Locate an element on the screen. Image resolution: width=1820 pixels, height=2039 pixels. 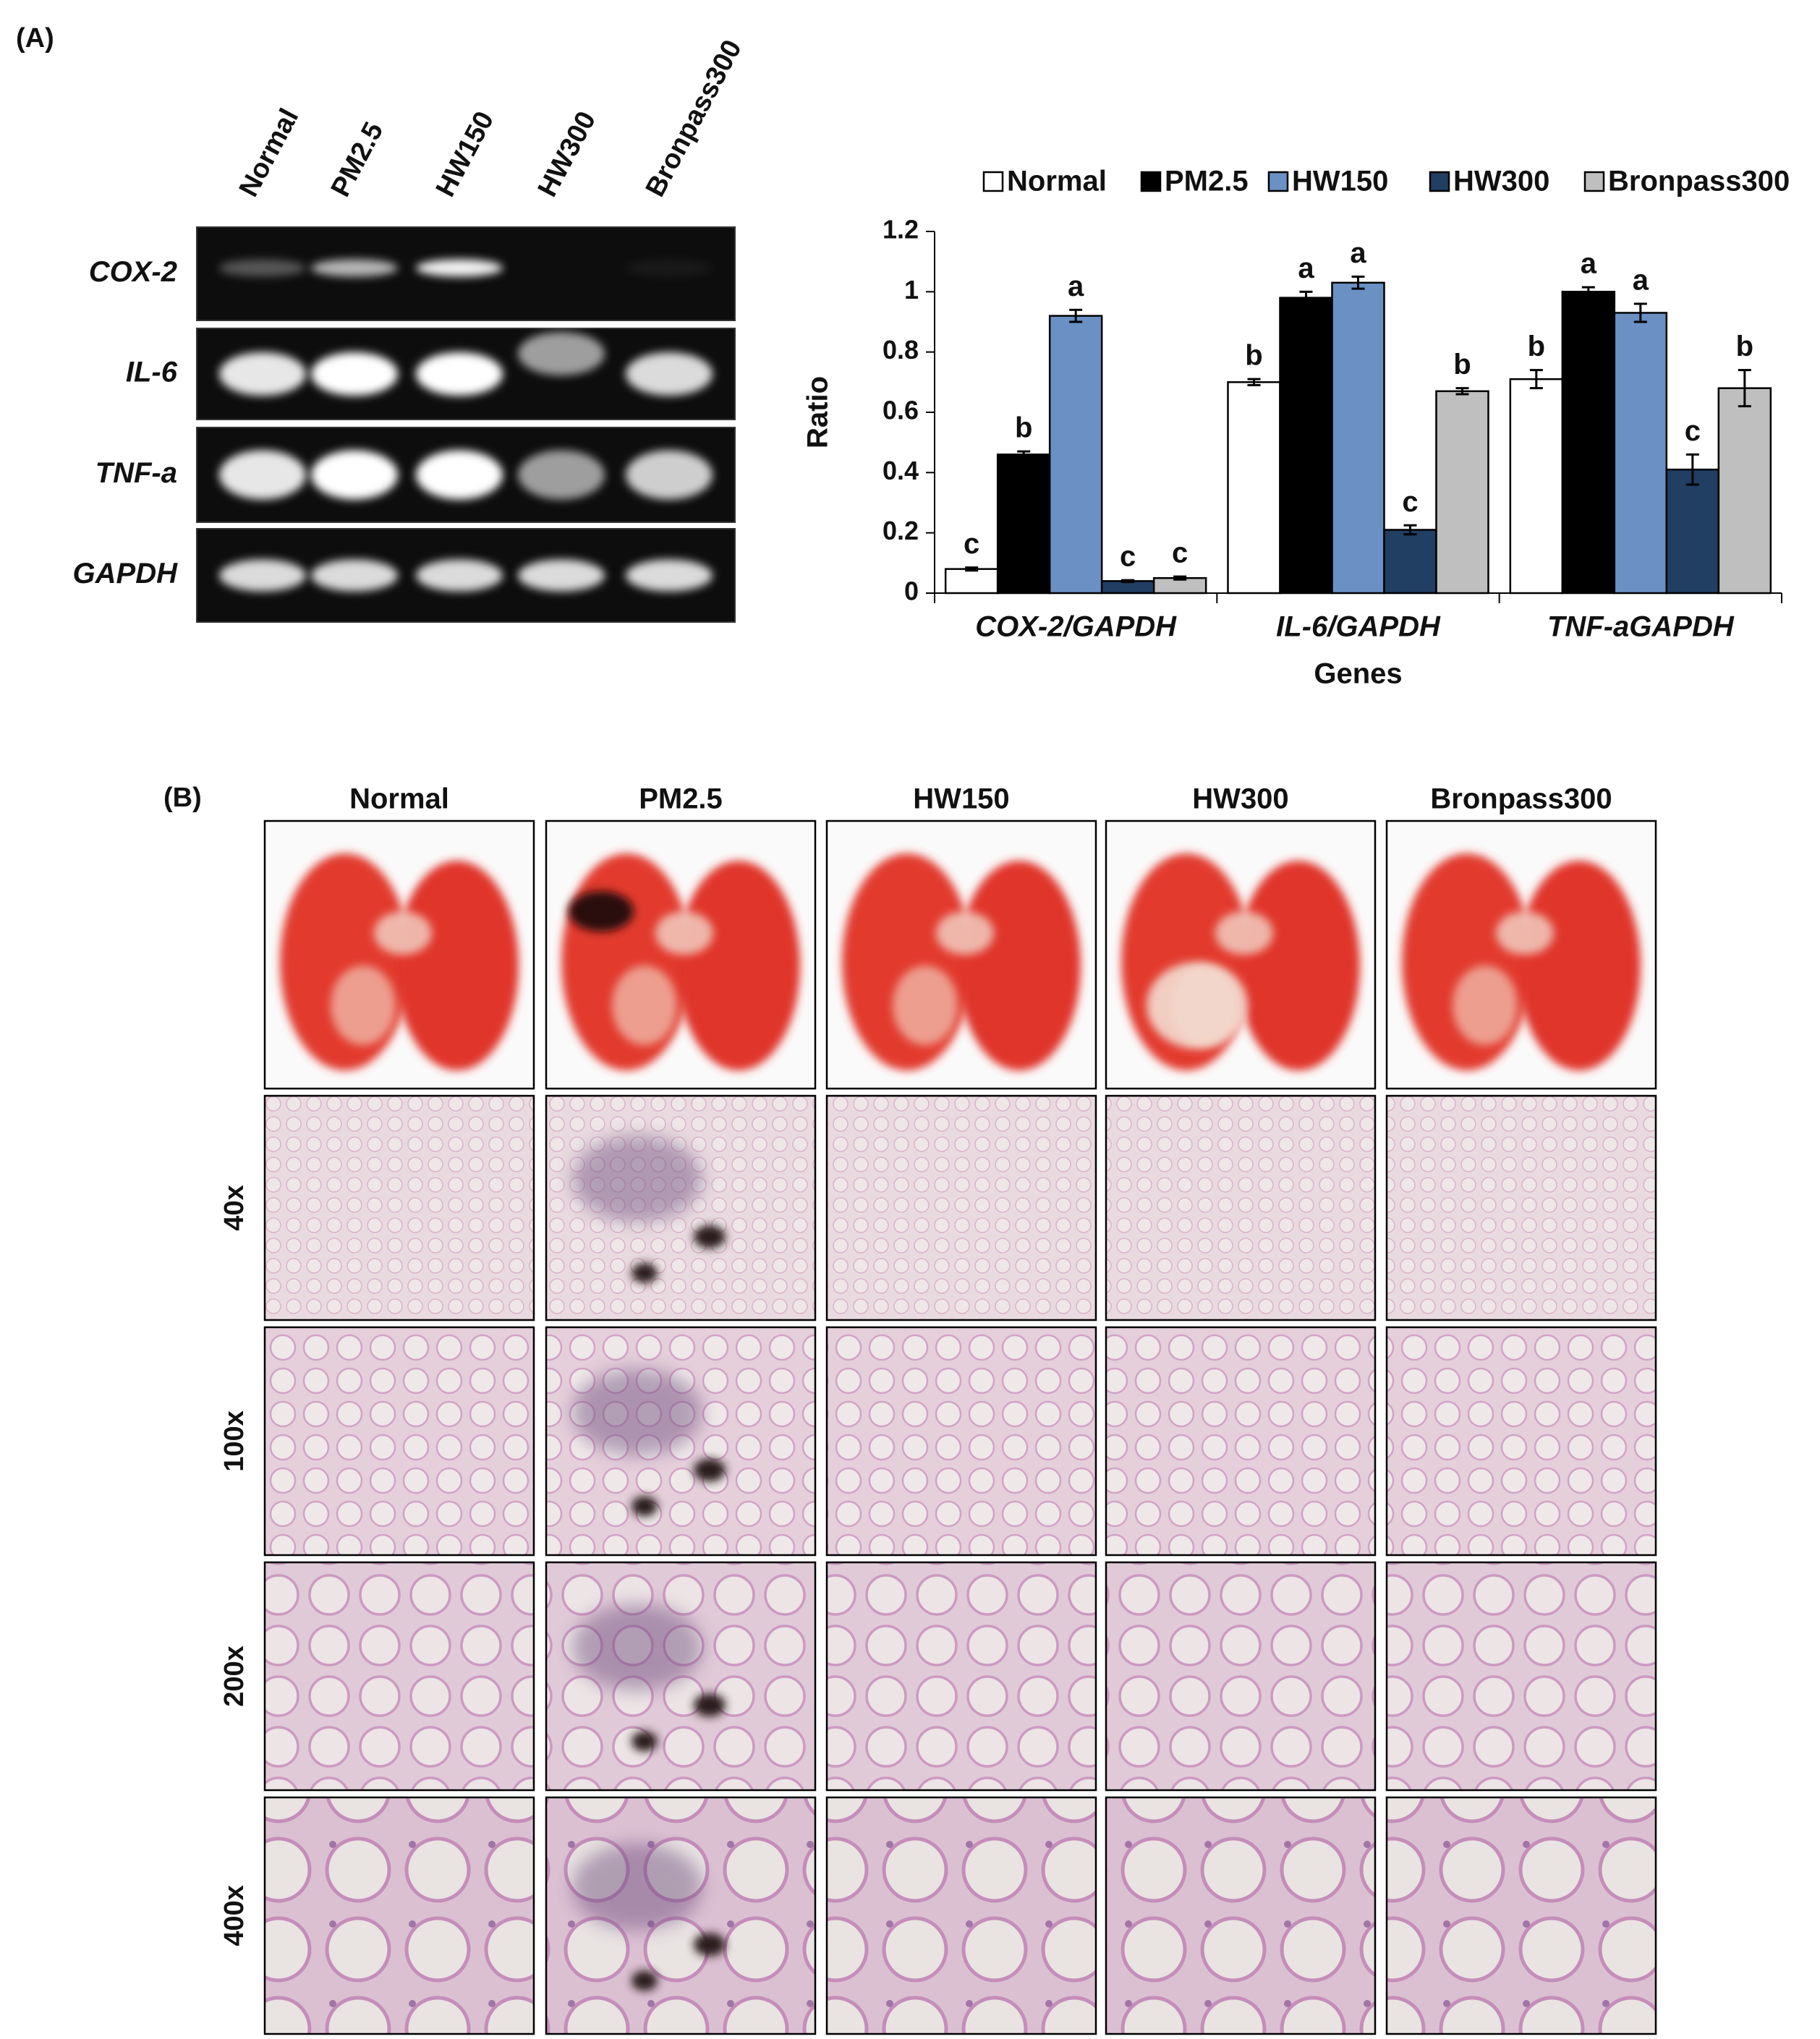
column-header: PM2.5 is located at coordinates (681, 799).